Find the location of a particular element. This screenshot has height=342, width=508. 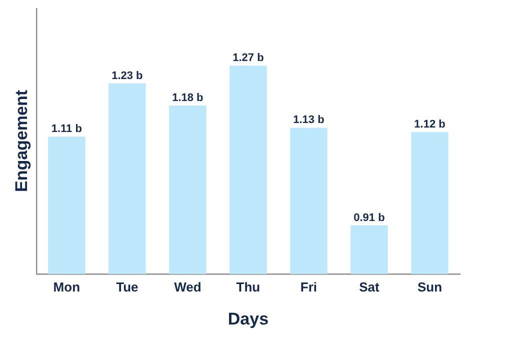

y-axis-title: Engagement is located at coordinates (21, 141).